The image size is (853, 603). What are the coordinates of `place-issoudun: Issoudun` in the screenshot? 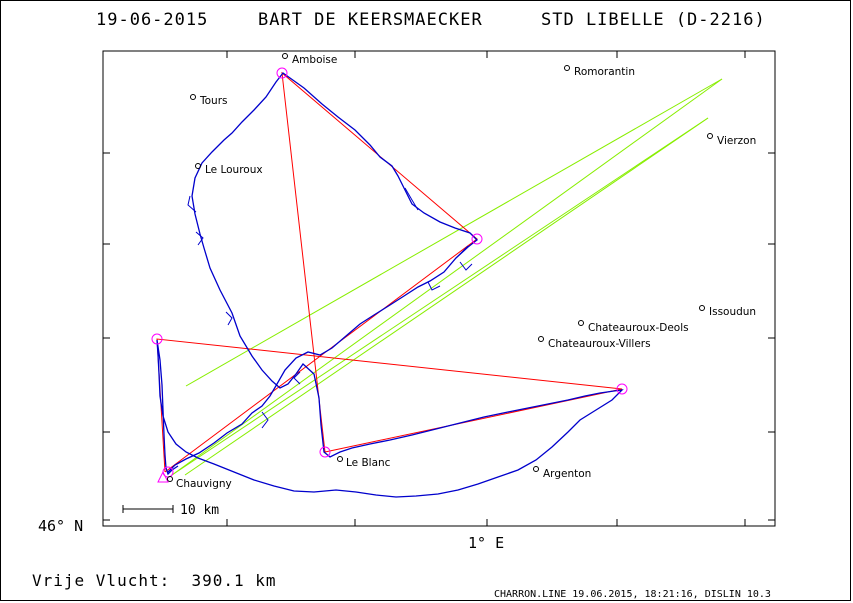 It's located at (732, 312).